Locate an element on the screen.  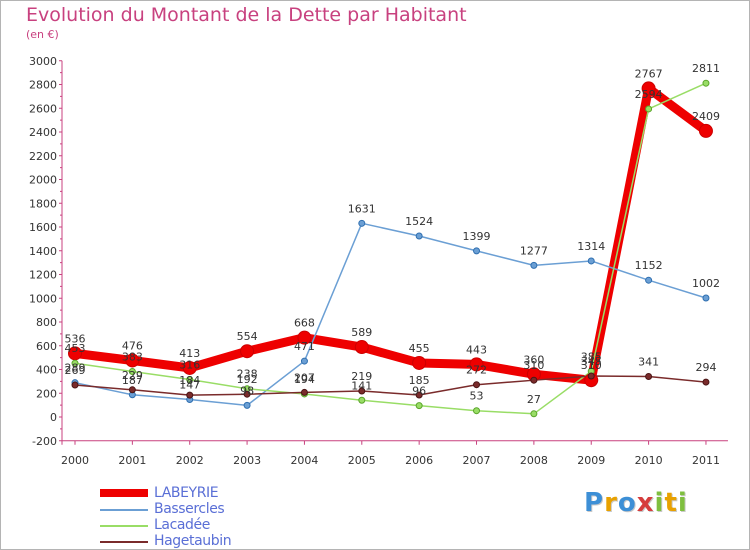
data-label: 453 is located at coordinates (75, 348).